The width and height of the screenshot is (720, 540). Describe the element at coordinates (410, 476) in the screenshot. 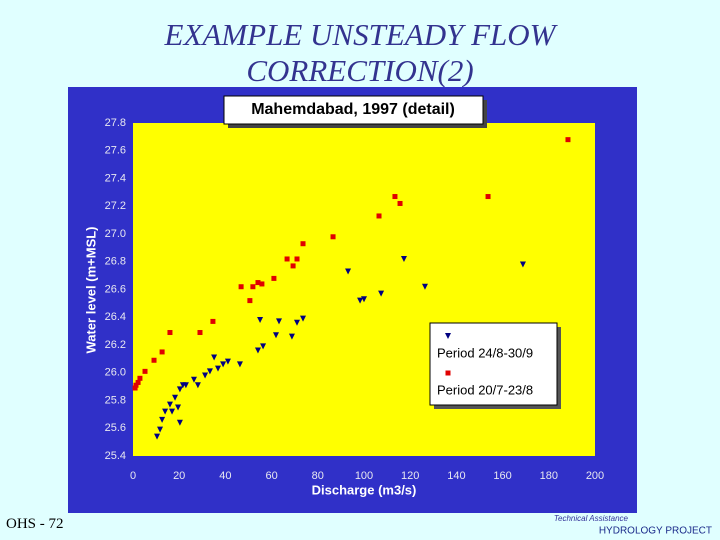

I see `x-tick-label: 120` at that location.